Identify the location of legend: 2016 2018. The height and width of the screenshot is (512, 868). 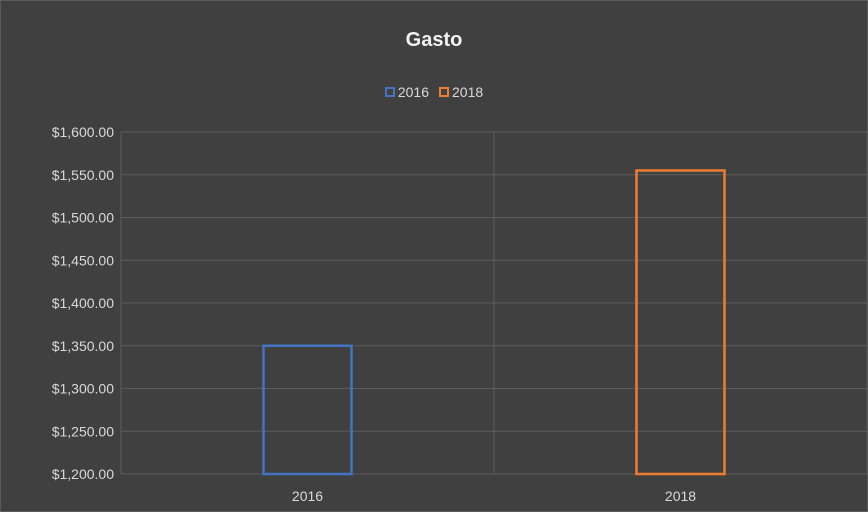
(434, 92).